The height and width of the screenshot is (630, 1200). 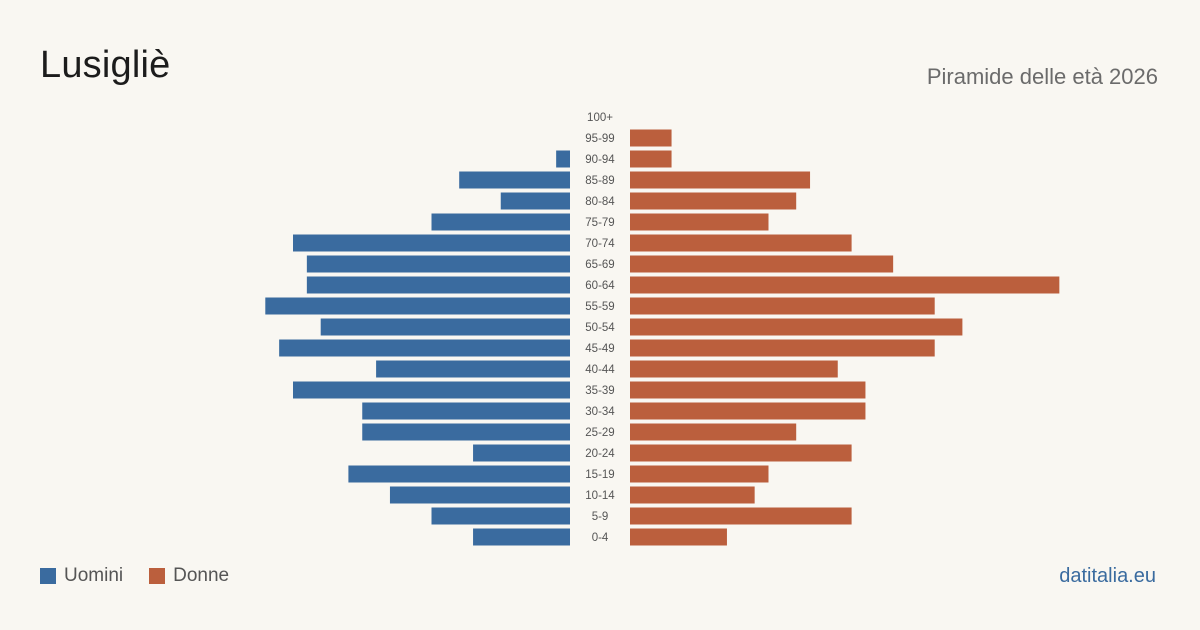 What do you see at coordinates (600, 454) in the screenshot?
I see `age-label-20-24: 20-24` at bounding box center [600, 454].